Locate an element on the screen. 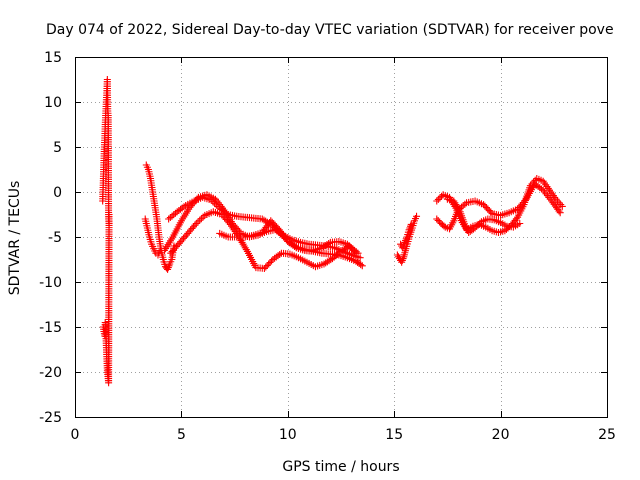 This screenshot has height=480, width=640. series-burst-b is located at coordinates (106, 299).